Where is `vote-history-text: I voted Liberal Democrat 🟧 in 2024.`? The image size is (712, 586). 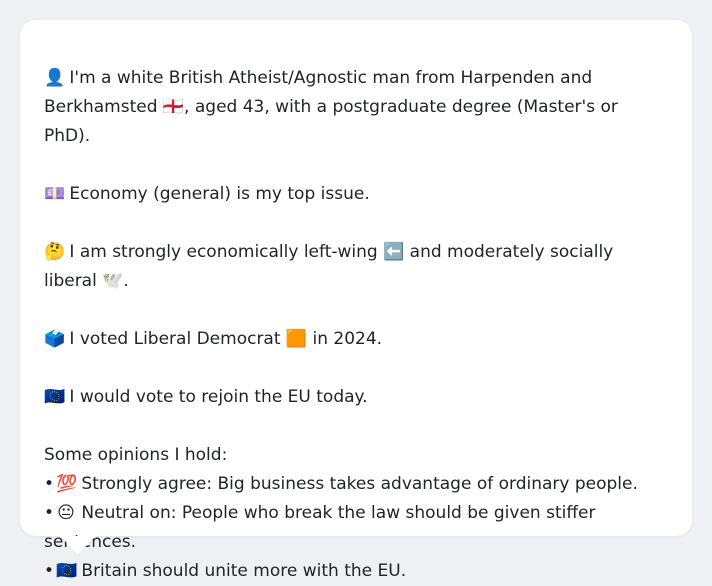 vote-history-text: I voted Liberal Democrat 🟧 in 2024. is located at coordinates (226, 339).